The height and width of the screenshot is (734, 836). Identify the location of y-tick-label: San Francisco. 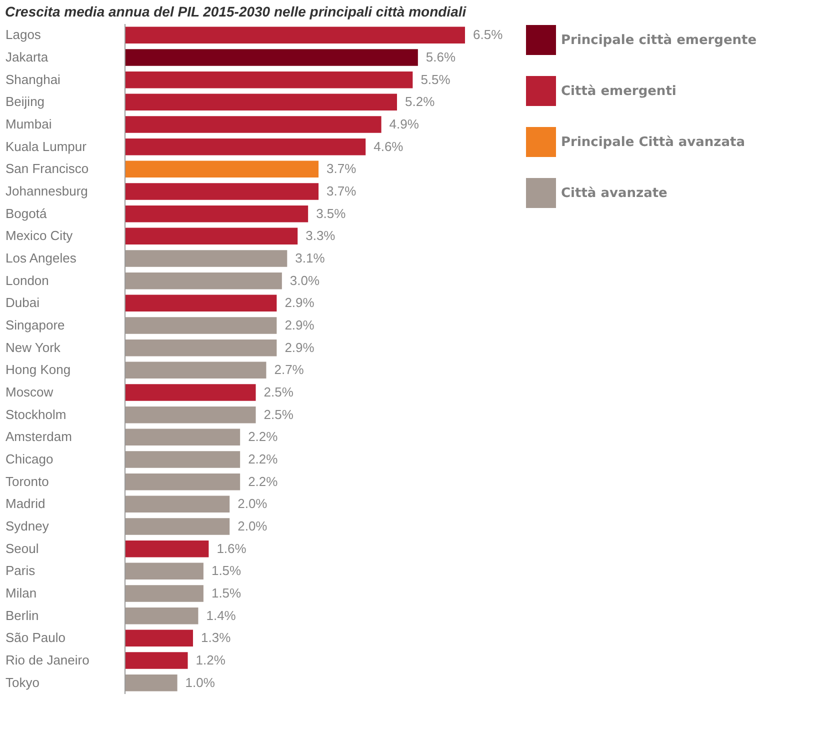
(47, 168).